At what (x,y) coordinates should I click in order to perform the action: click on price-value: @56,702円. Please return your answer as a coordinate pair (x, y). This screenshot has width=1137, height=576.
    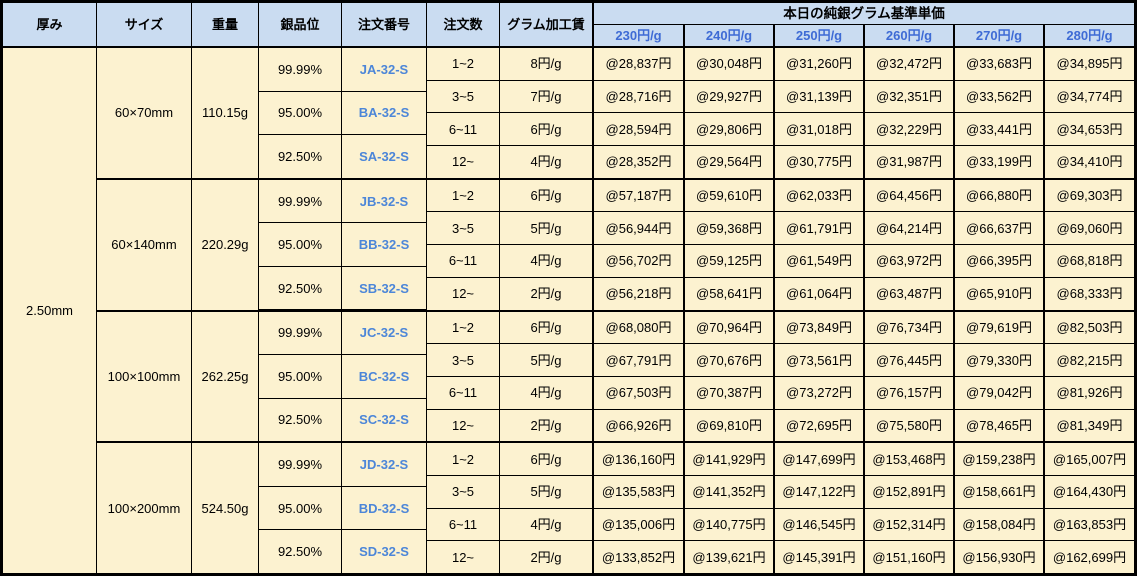
    Looking at the image, I should click on (638, 261).